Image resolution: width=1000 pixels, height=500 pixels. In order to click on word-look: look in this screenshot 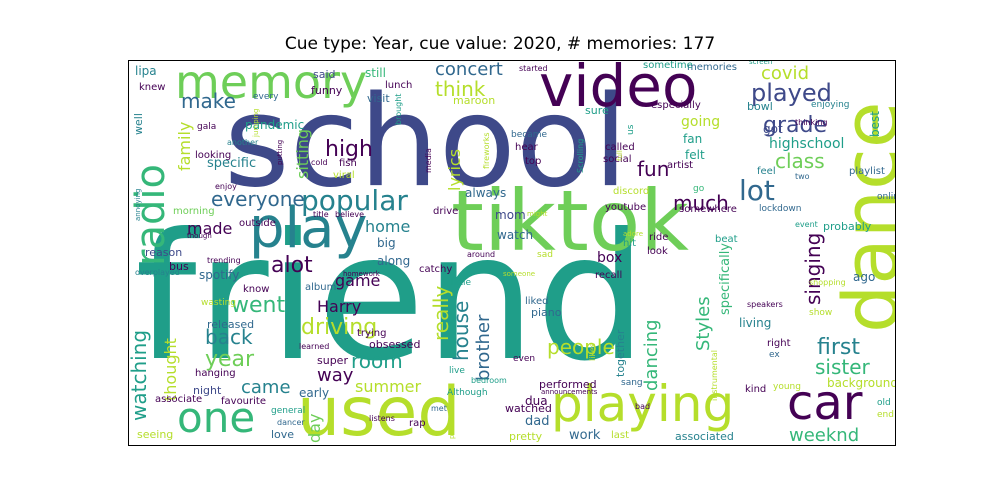, I will do `click(657, 251)`.